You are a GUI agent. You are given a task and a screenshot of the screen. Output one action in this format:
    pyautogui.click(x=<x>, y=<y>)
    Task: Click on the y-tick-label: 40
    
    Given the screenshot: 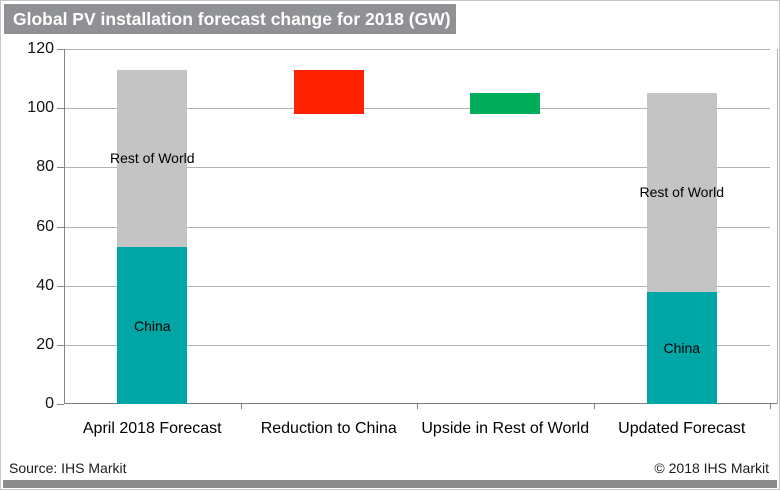 What is the action you would take?
    pyautogui.click(x=45, y=285)
    